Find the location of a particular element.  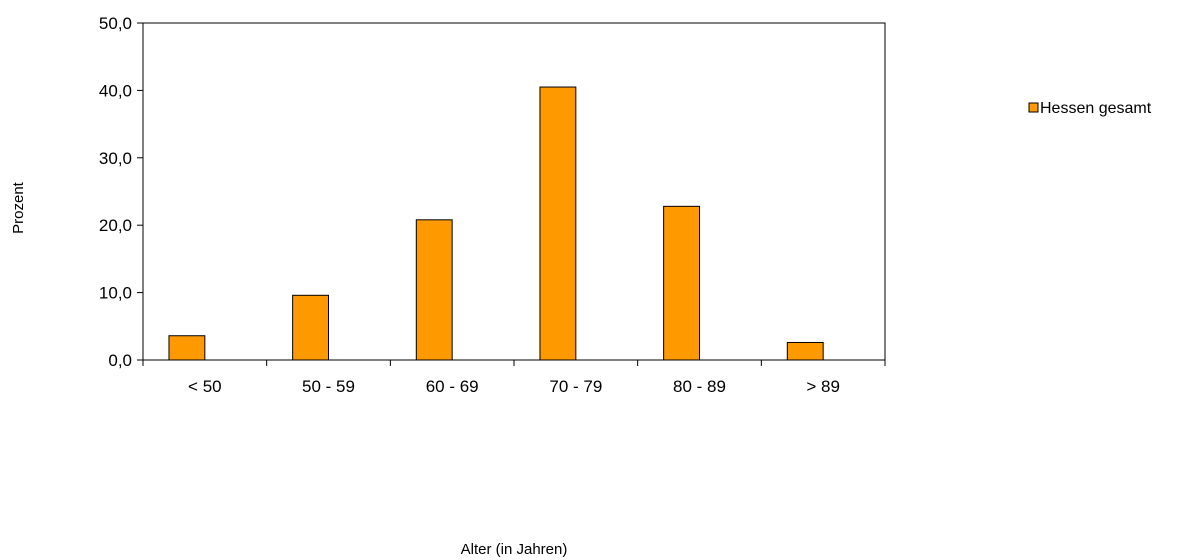

x-tick-label: 80 - 89 is located at coordinates (699, 386).